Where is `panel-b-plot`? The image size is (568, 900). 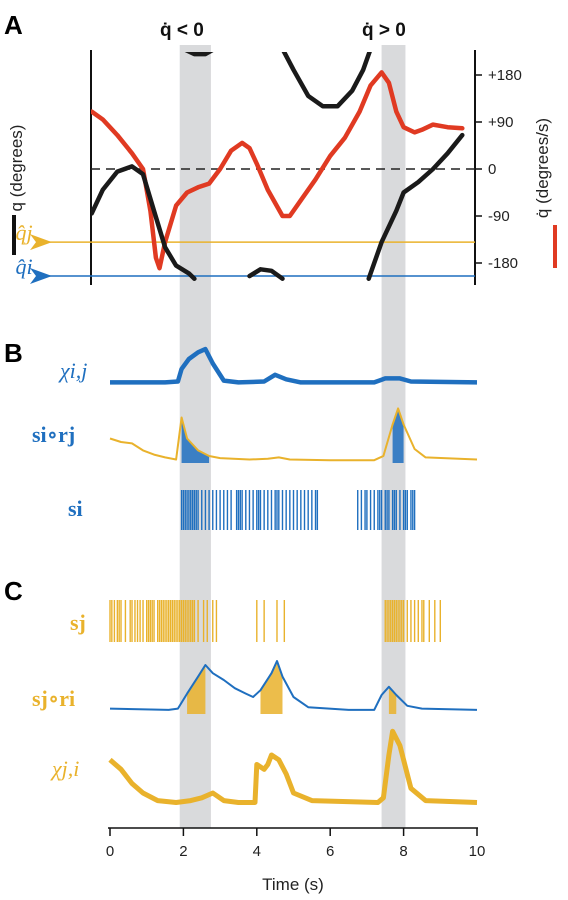
panel-b-plot is located at coordinates (293, 438).